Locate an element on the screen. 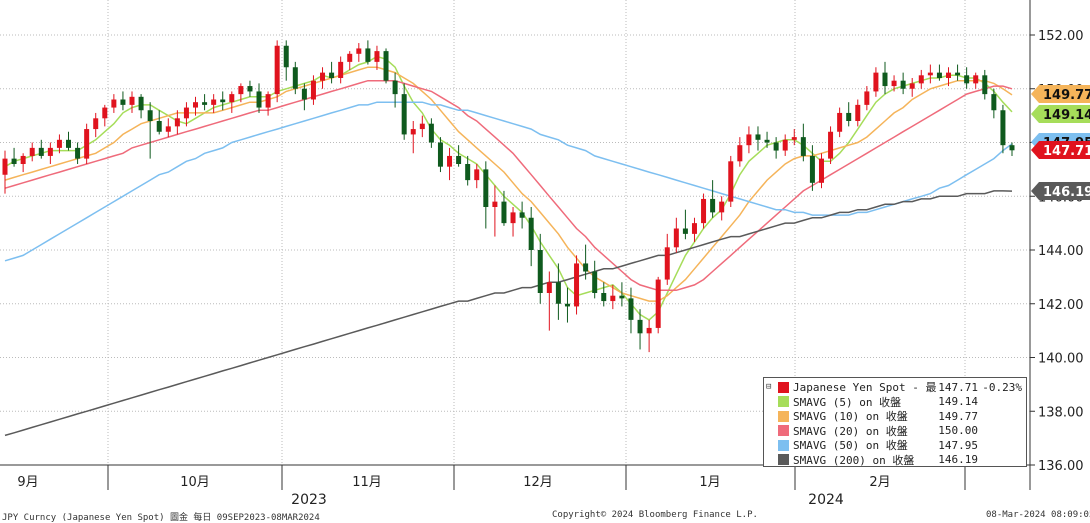 This screenshot has width=1090, height=523. y-tick-label: 136.00 is located at coordinates (1061, 466).